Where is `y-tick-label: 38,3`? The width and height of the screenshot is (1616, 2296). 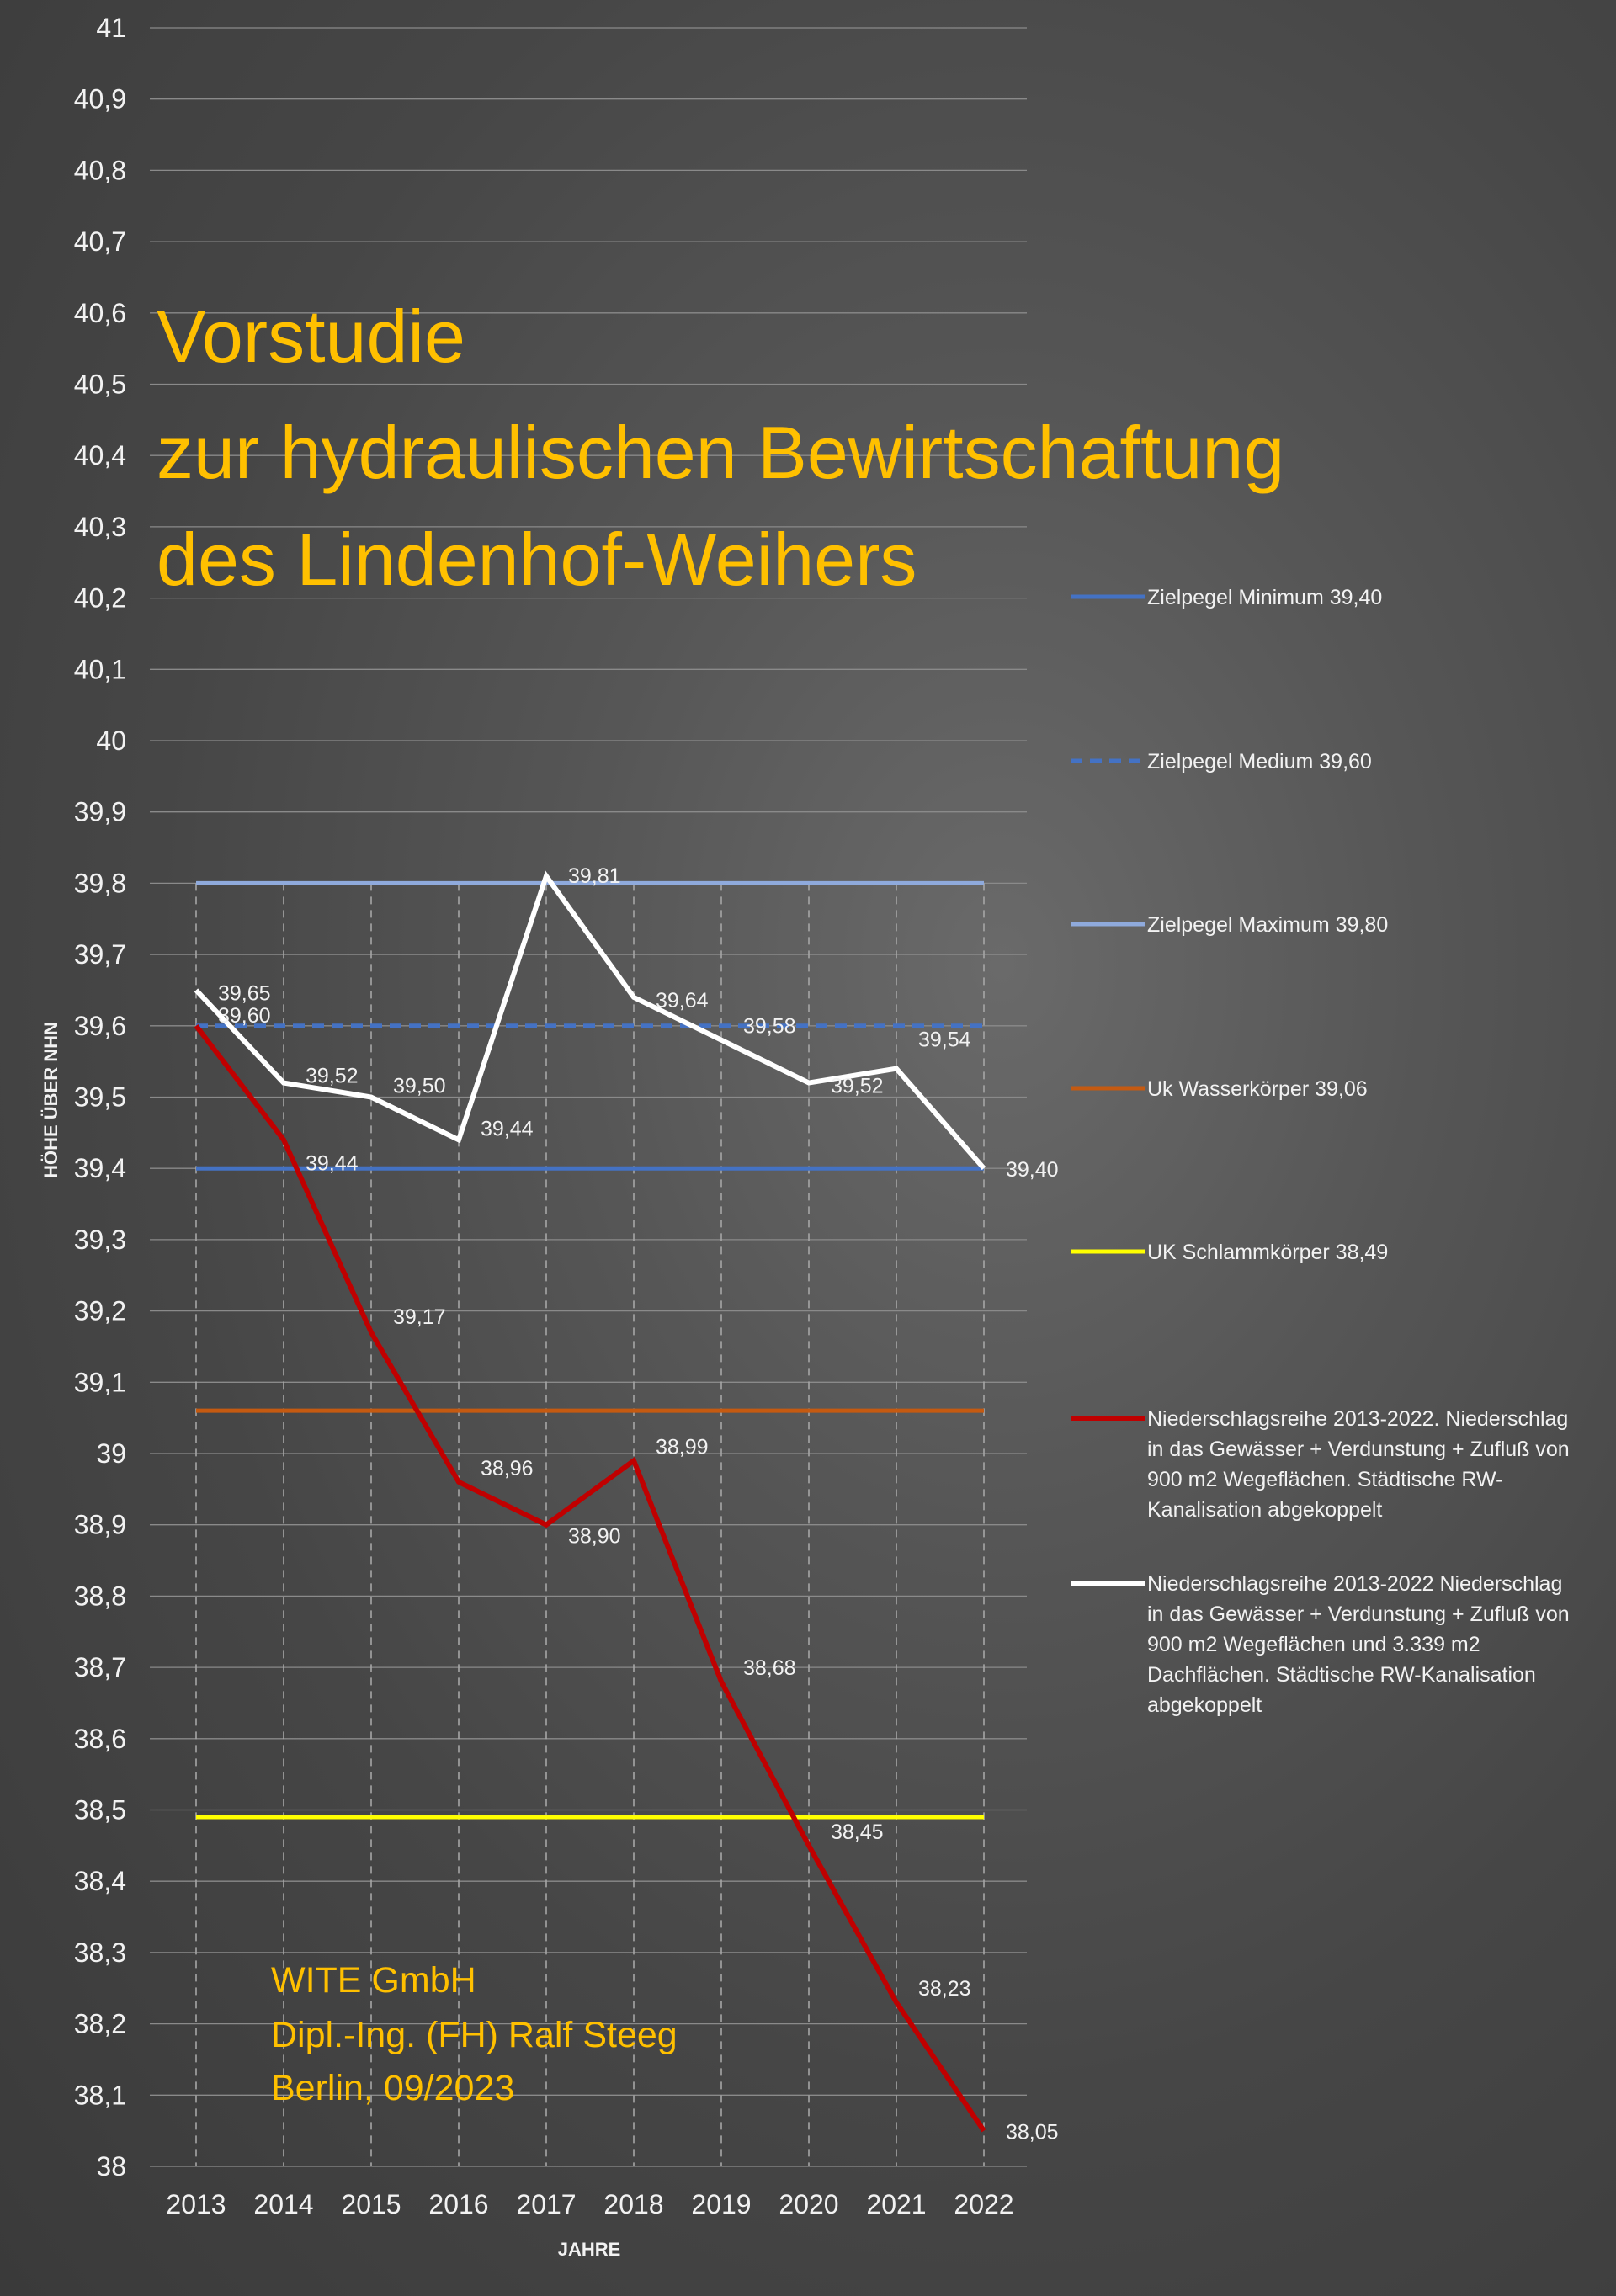 y-tick-label: 38,3 is located at coordinates (100, 1952).